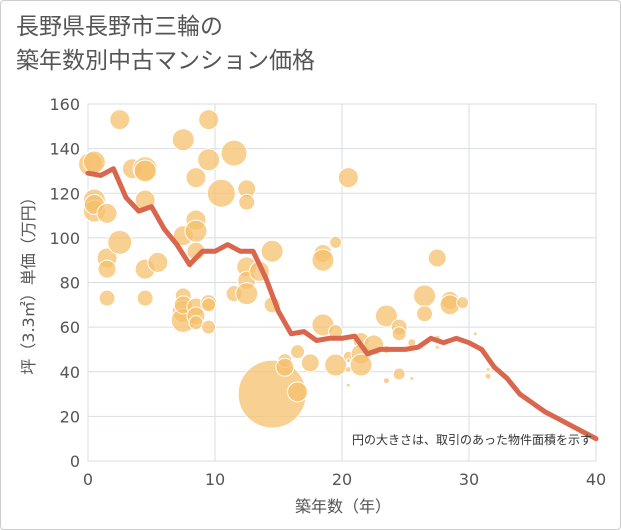  What do you see at coordinates (472, 439) in the screenshot?
I see `size-note: 円の大きさは、取引のあった物件面積を示す` at bounding box center [472, 439].